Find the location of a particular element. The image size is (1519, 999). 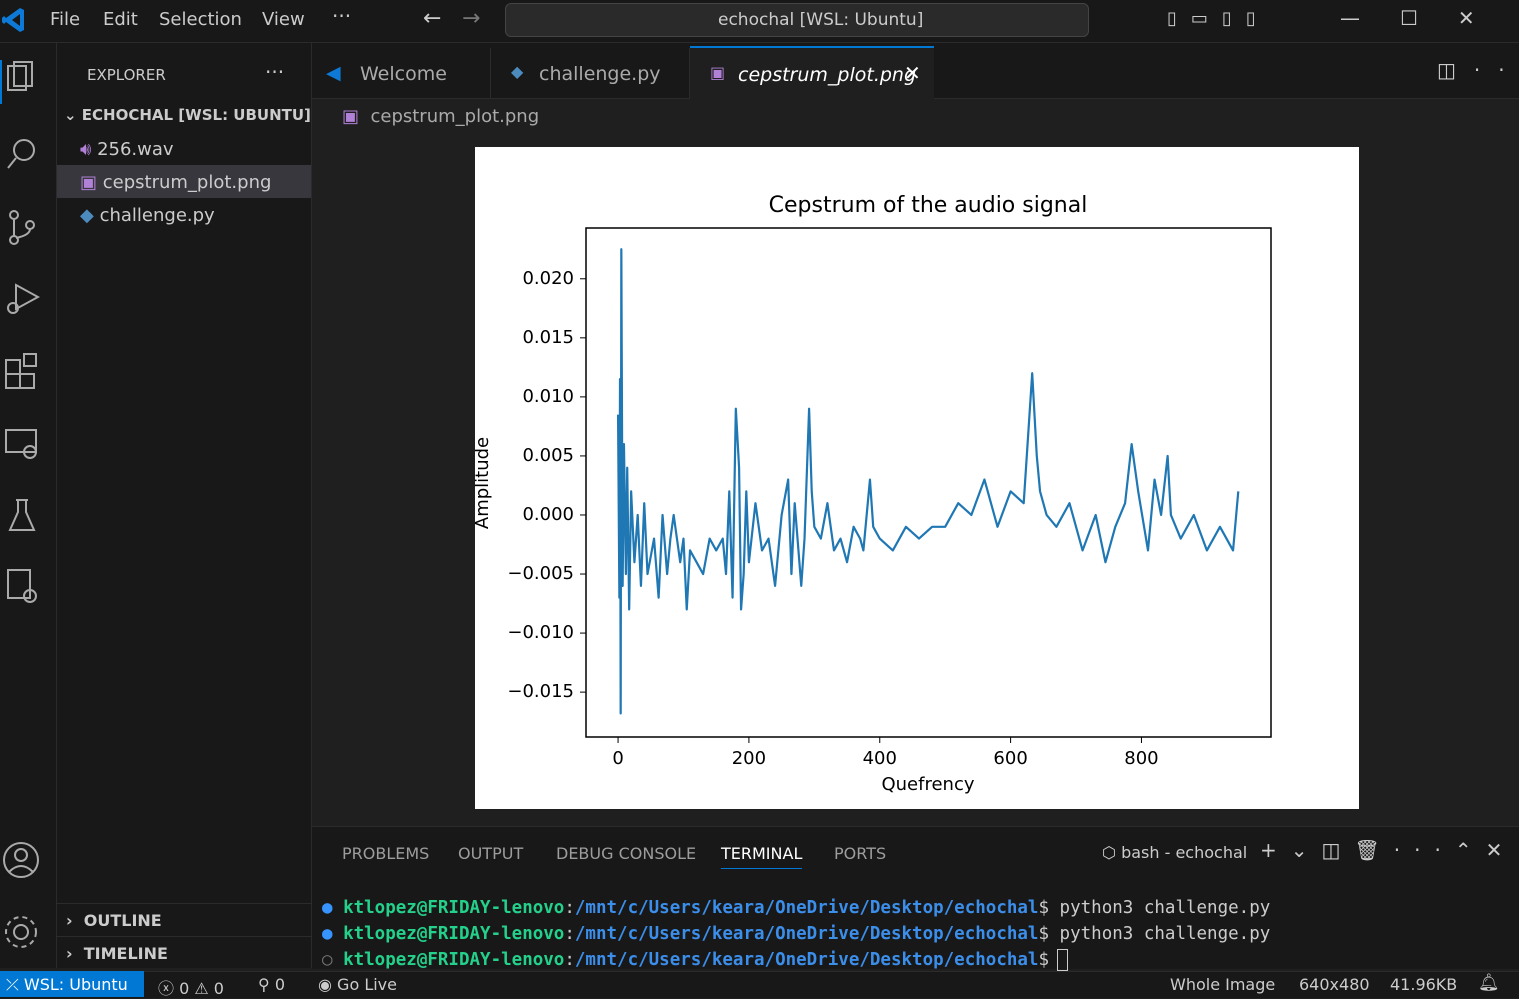

panel-actions: +⌄◫🗑···⌃✕ is located at coordinates (1388, 850).